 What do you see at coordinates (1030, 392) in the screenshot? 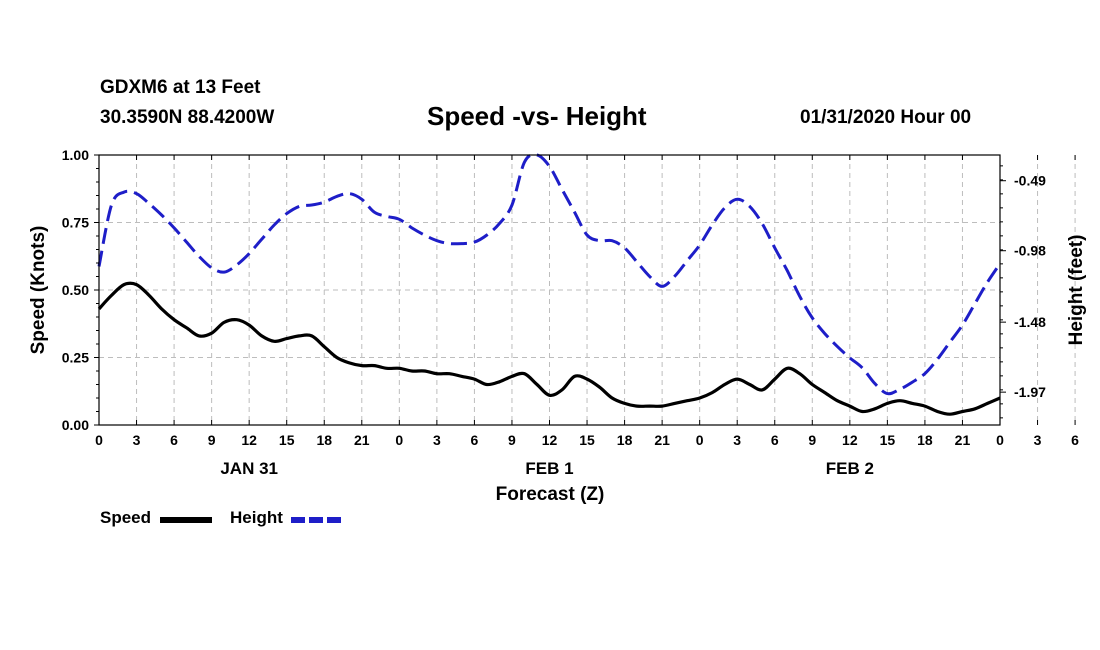
I see `y2-tick-label: -1.97` at bounding box center [1030, 392].